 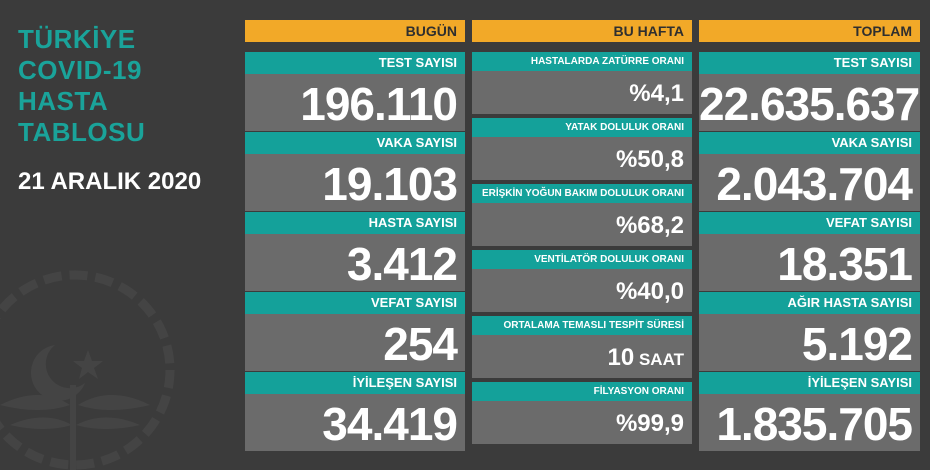 What do you see at coordinates (649, 225) in the screenshot?
I see `value-number: %68,2` at bounding box center [649, 225].